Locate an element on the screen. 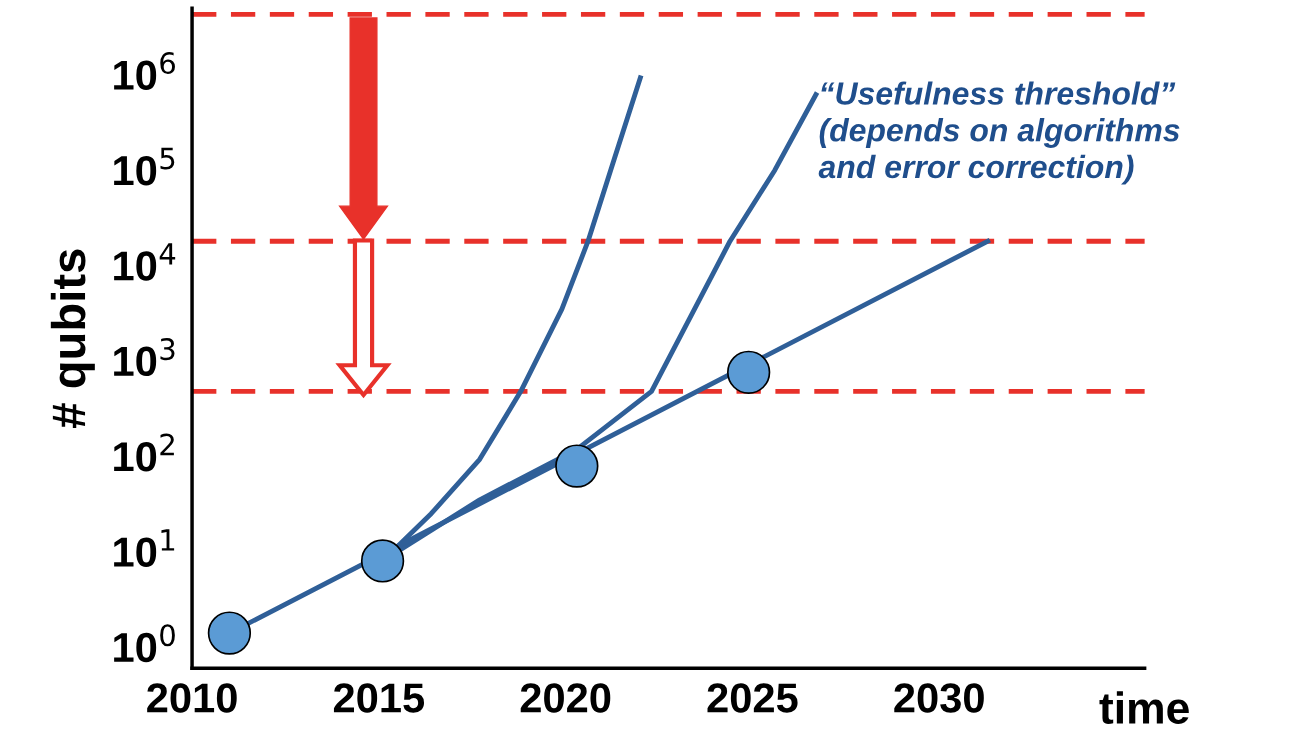 This screenshot has width=1289, height=740. y-tick-label: 10$^{3}$ is located at coordinates (144, 357).